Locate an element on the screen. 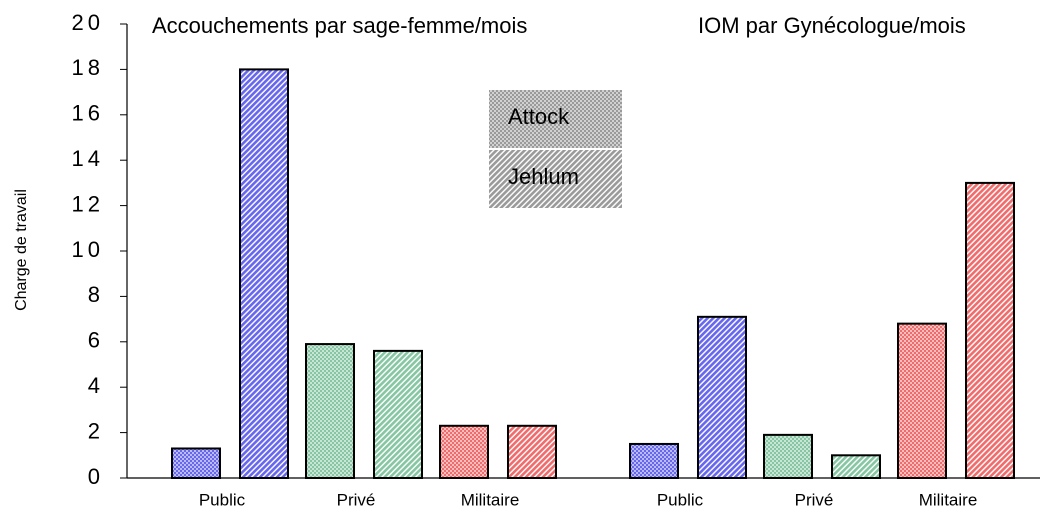  y-tick-label: 8 is located at coordinates (96, 294).